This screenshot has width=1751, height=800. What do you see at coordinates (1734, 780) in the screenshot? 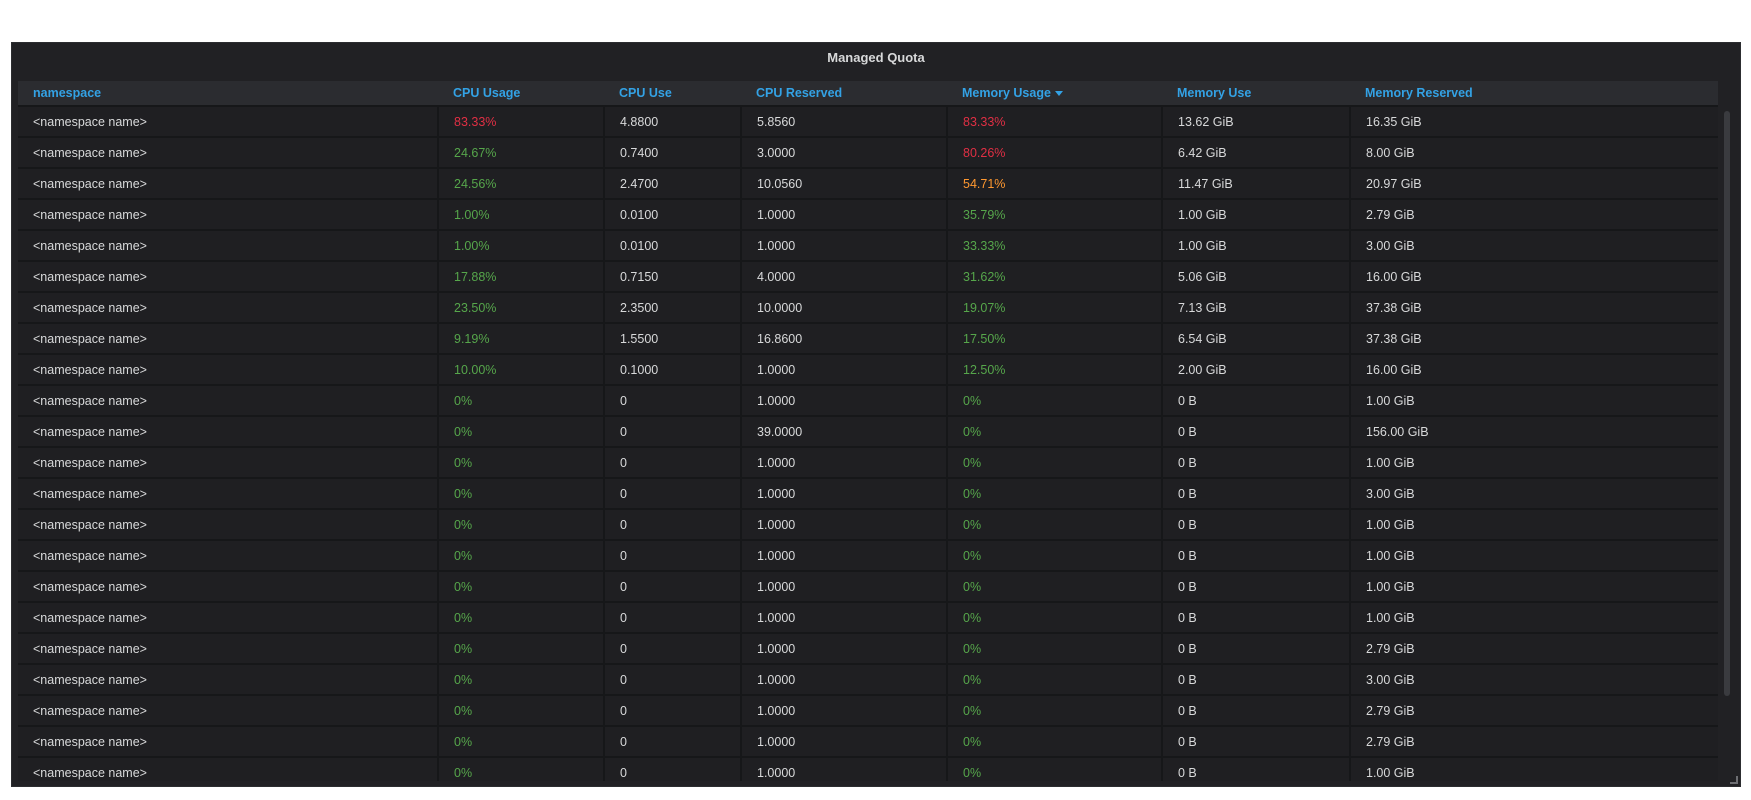
I see `resize-handle-icon` at bounding box center [1734, 780].